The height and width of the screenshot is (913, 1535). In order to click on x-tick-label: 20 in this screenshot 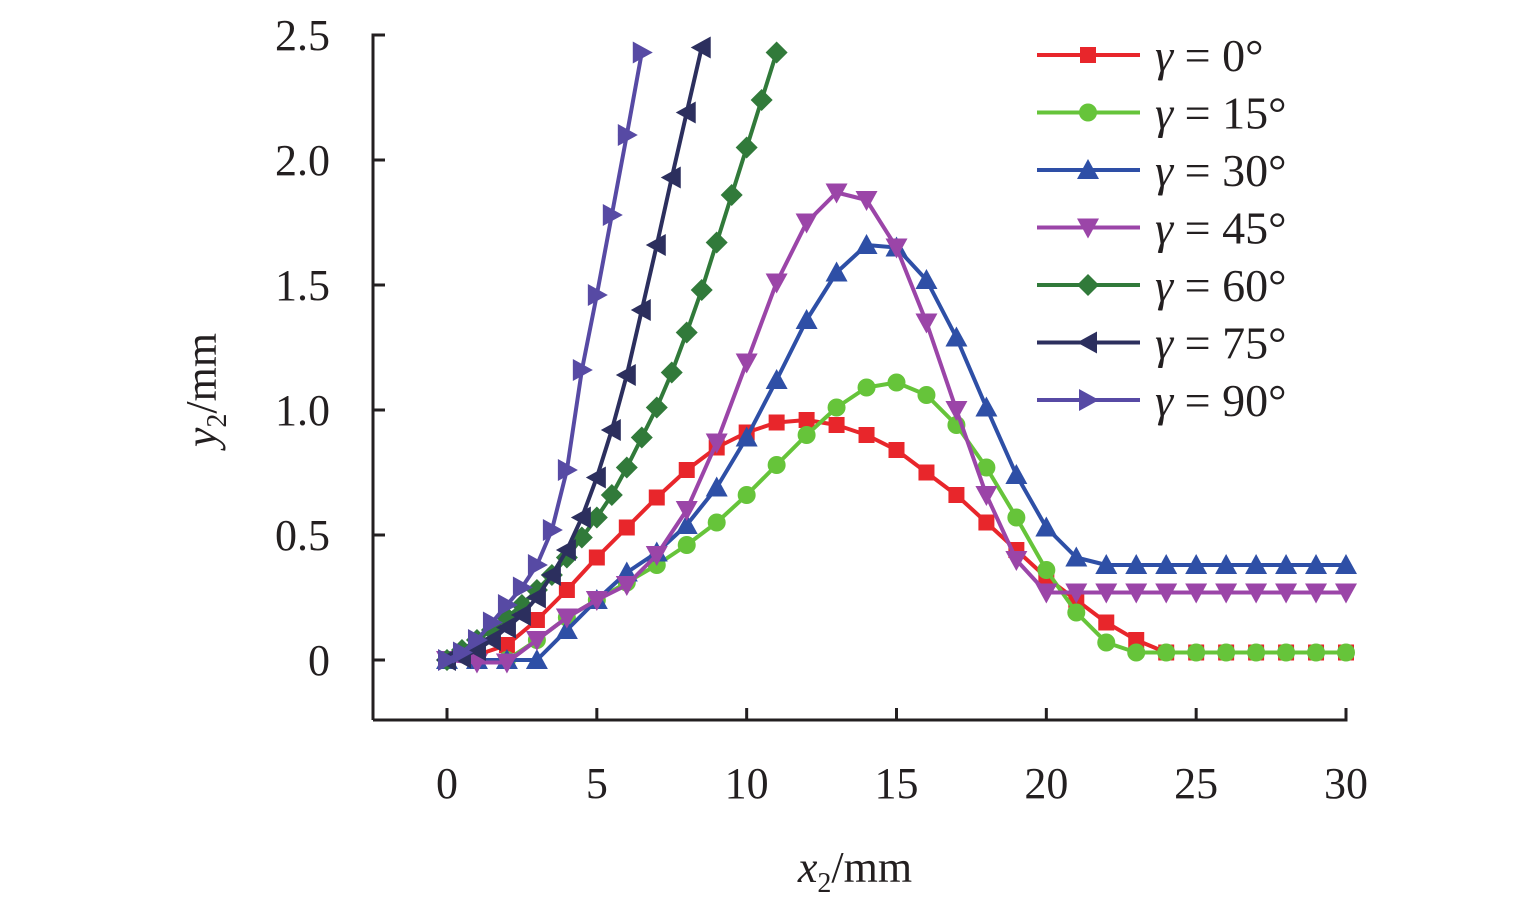, I will do `click(1046, 783)`.